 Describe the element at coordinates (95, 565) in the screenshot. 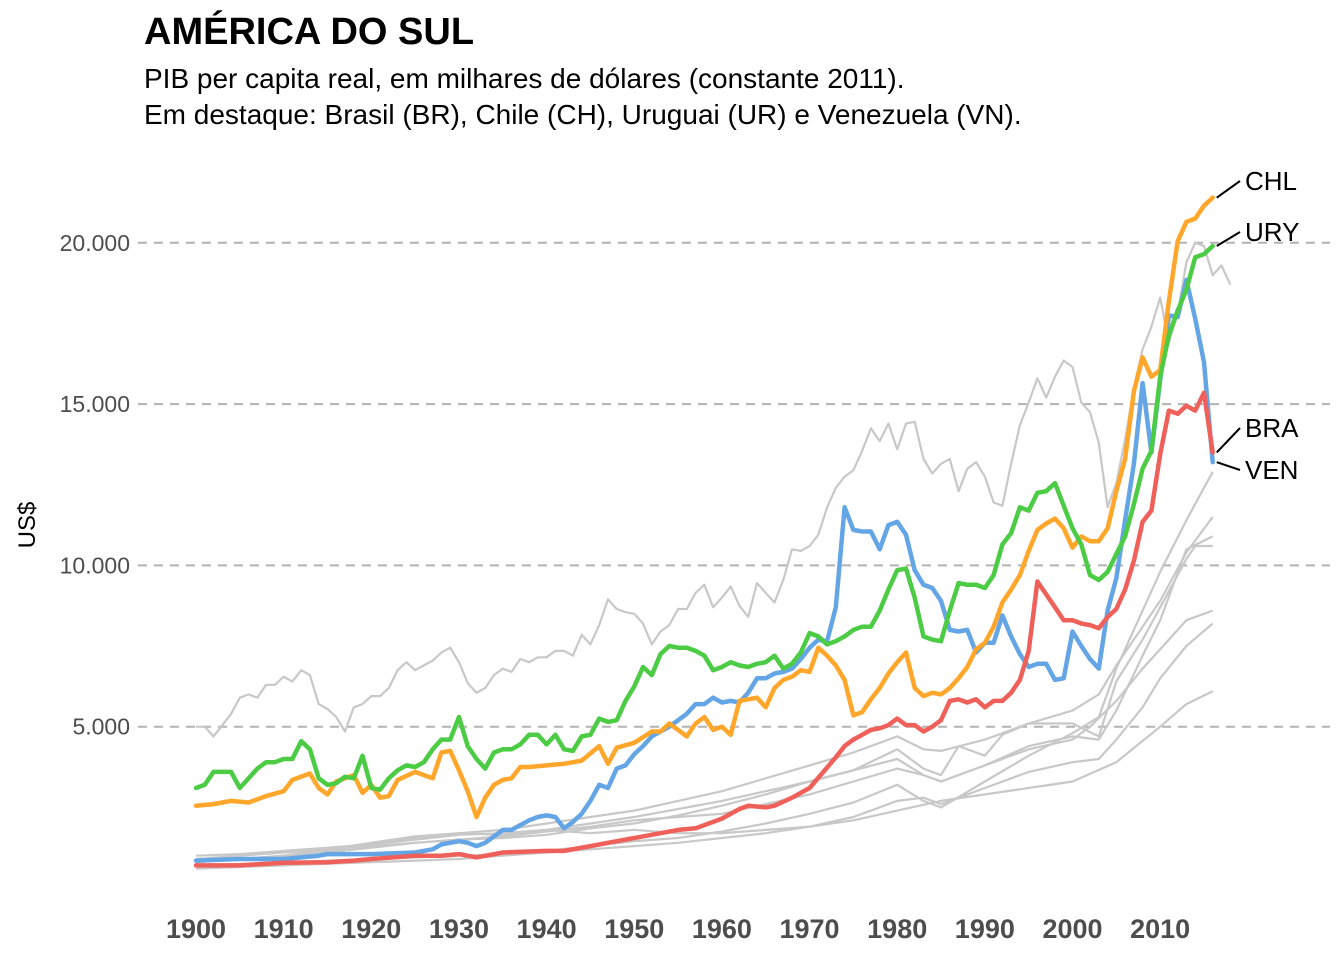

I see `y-tick-label: 10.000` at that location.